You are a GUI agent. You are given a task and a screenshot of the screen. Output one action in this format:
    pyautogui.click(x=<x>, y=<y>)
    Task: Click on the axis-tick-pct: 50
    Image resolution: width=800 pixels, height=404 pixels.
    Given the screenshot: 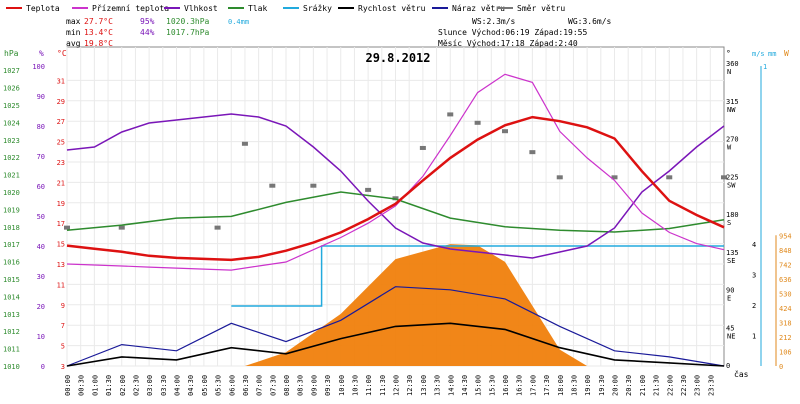 What is the action you would take?
    pyautogui.click(x=41, y=217)
    